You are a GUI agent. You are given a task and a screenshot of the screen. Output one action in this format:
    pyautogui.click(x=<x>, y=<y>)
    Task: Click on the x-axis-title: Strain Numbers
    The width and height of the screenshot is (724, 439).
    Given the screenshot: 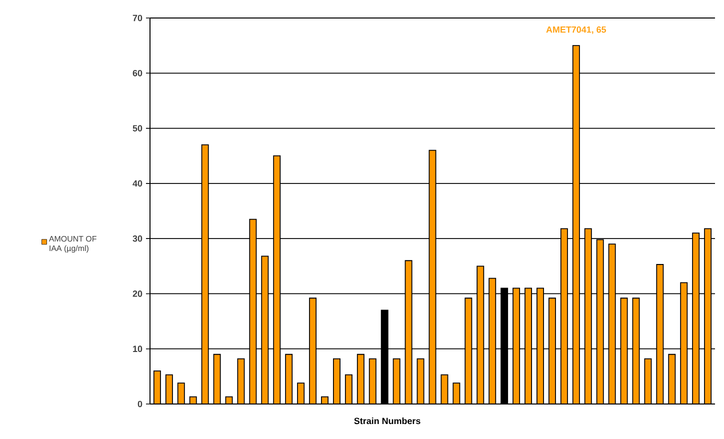 What is the action you would take?
    pyautogui.click(x=387, y=421)
    